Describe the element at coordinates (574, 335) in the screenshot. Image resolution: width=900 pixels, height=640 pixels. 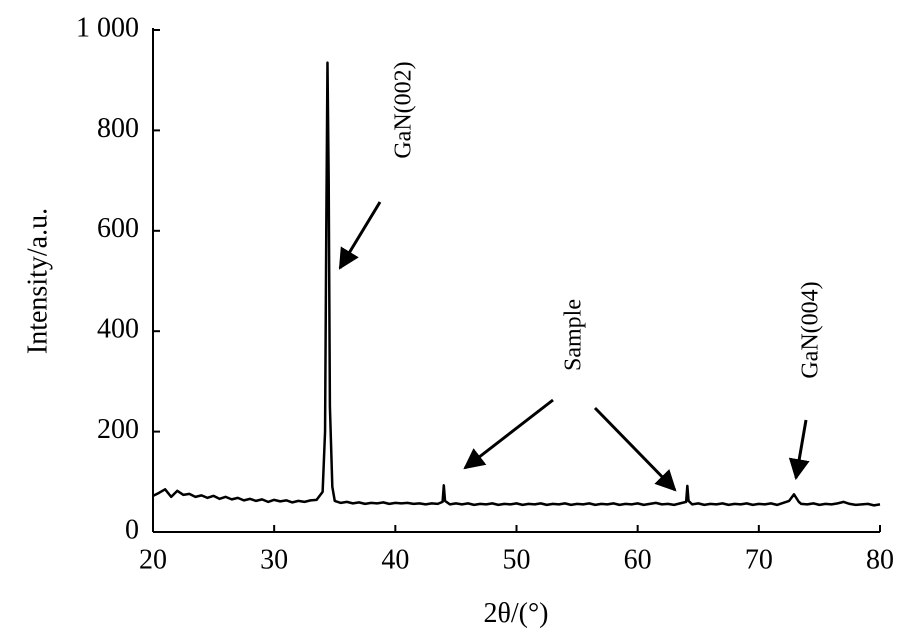
I see `annotation: Sample` at that location.